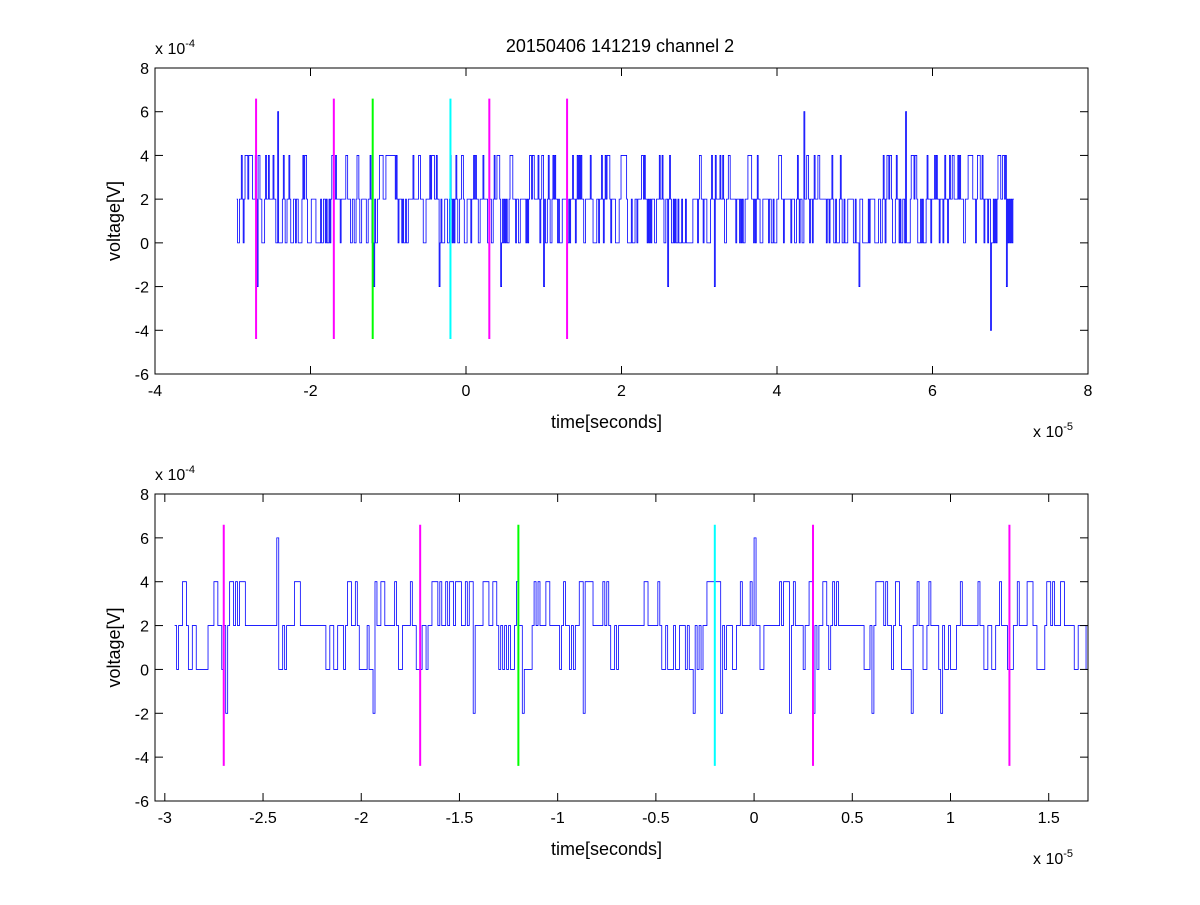  What do you see at coordinates (754, 818) in the screenshot?
I see `bottom-x-tick-label: 0` at bounding box center [754, 818].